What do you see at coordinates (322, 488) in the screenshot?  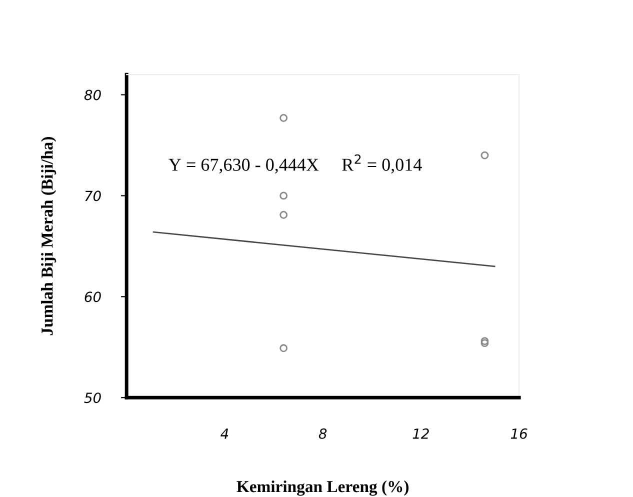 I see `x-axis-title: Kemiringan Lereng (%)` at bounding box center [322, 488].